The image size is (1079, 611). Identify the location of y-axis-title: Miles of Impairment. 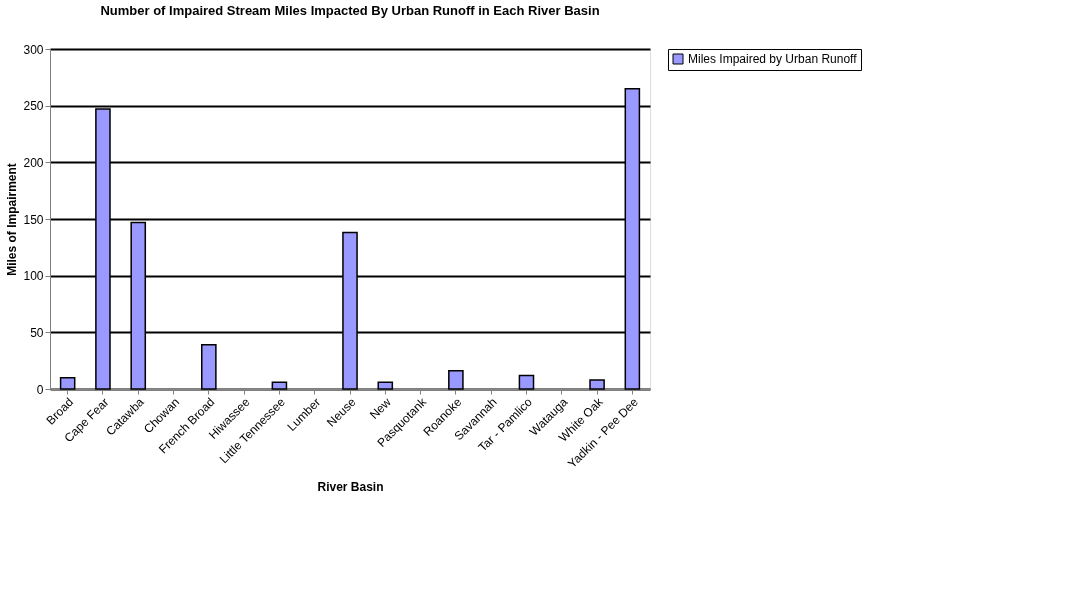
(12, 219).